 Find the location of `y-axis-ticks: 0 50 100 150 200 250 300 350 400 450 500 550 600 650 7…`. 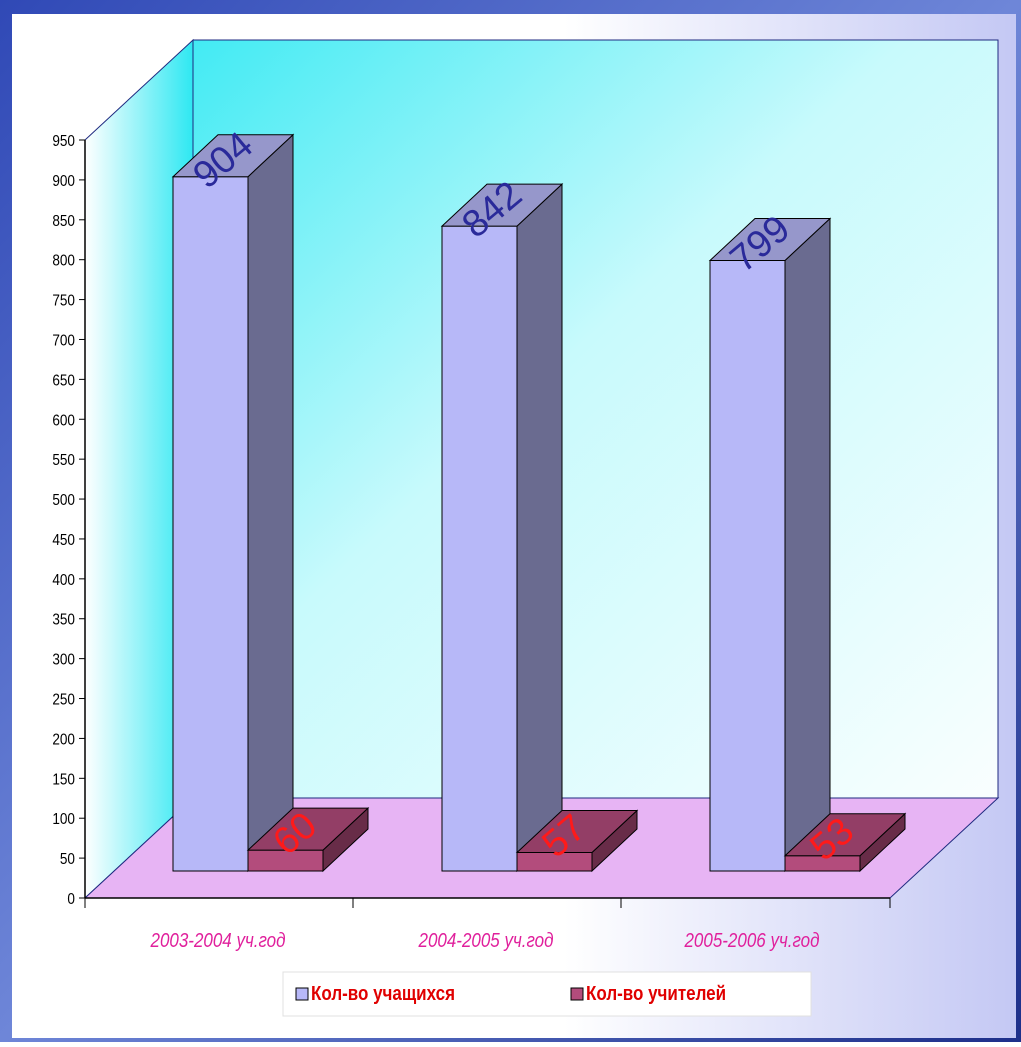

y-axis-ticks: 0 50 100 150 200 250 300 350 400 450 500 550 600 650 7… is located at coordinates (68, 520).